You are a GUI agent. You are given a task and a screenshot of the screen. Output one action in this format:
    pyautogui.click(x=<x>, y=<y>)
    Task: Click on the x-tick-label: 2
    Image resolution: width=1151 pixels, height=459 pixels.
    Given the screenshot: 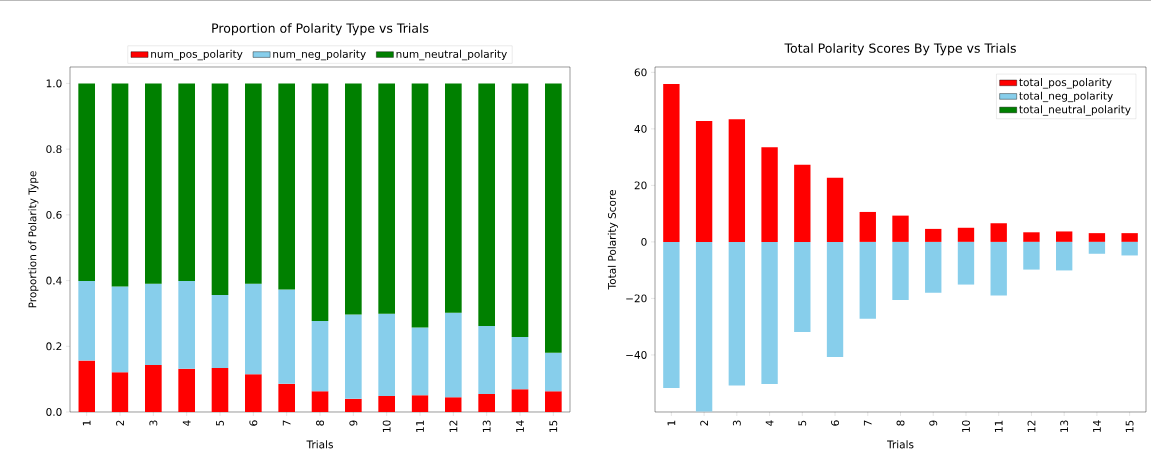 What is the action you would take?
    pyautogui.click(x=120, y=423)
    